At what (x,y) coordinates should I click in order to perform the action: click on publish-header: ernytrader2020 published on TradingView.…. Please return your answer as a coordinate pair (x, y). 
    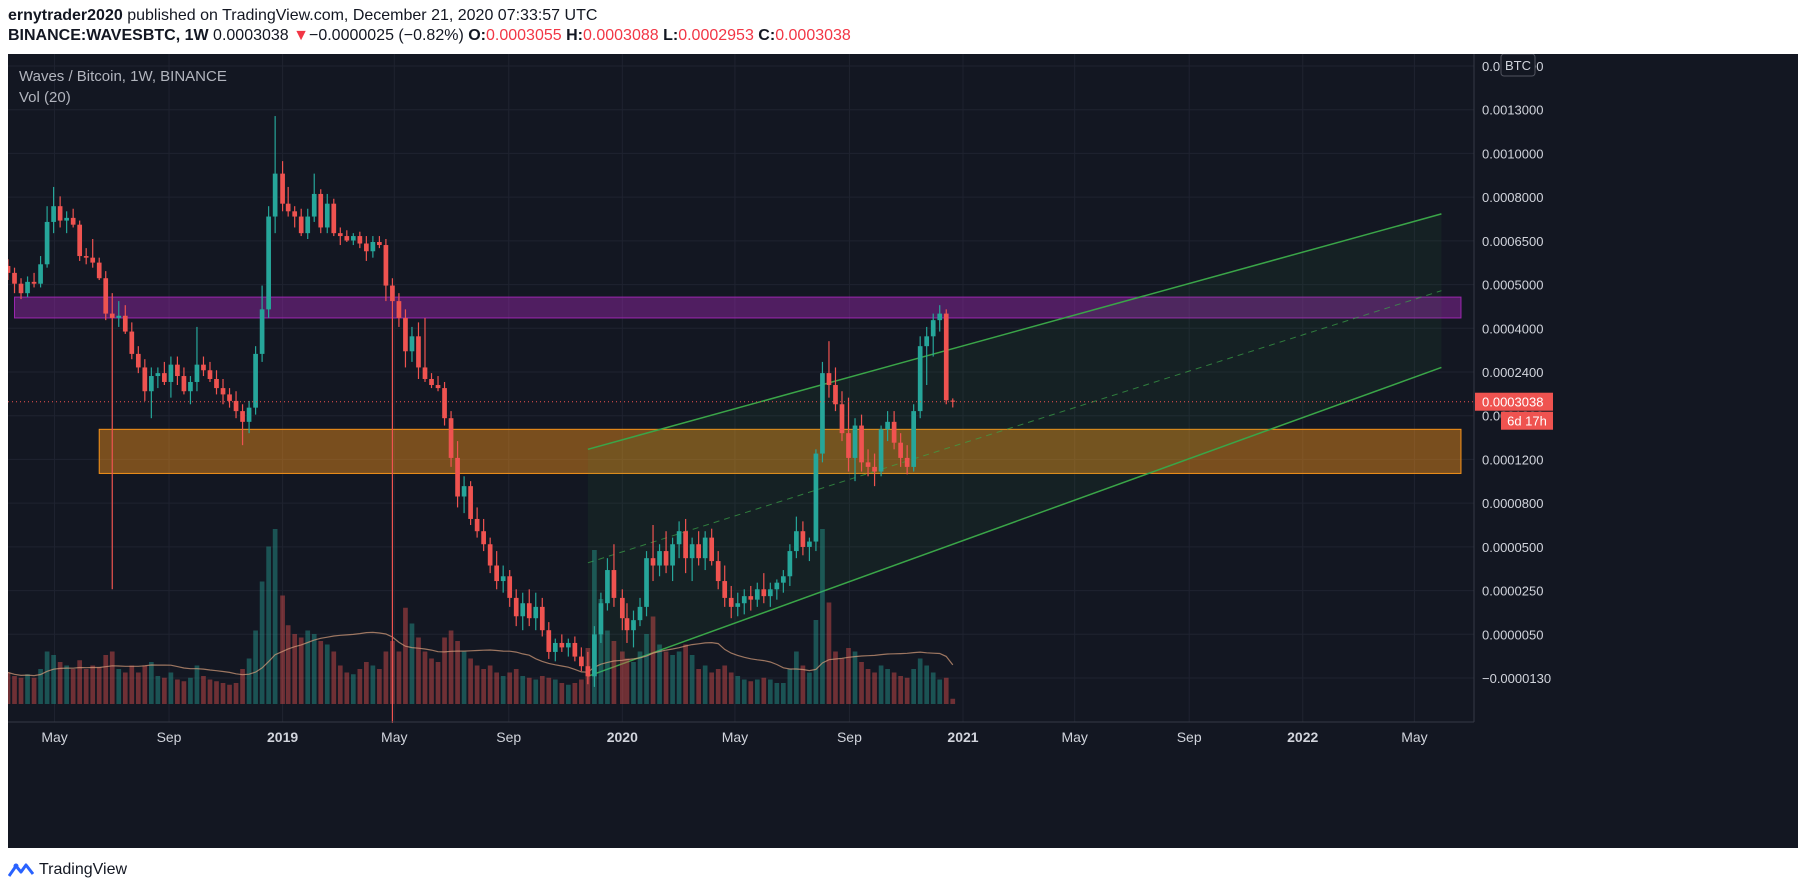
    Looking at the image, I should click on (429, 26).